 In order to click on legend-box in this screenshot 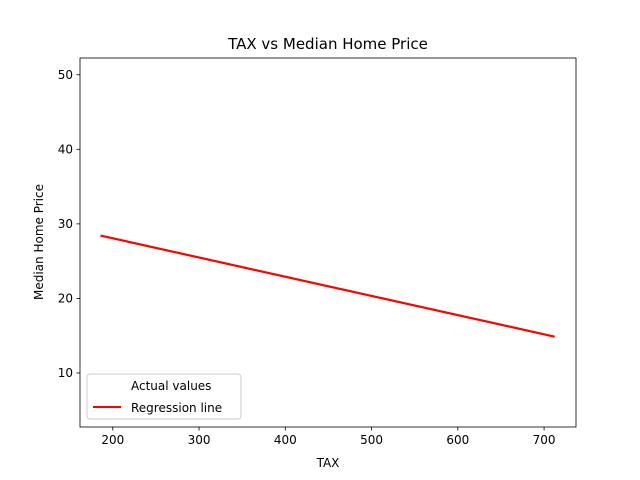, I will do `click(164, 396)`.